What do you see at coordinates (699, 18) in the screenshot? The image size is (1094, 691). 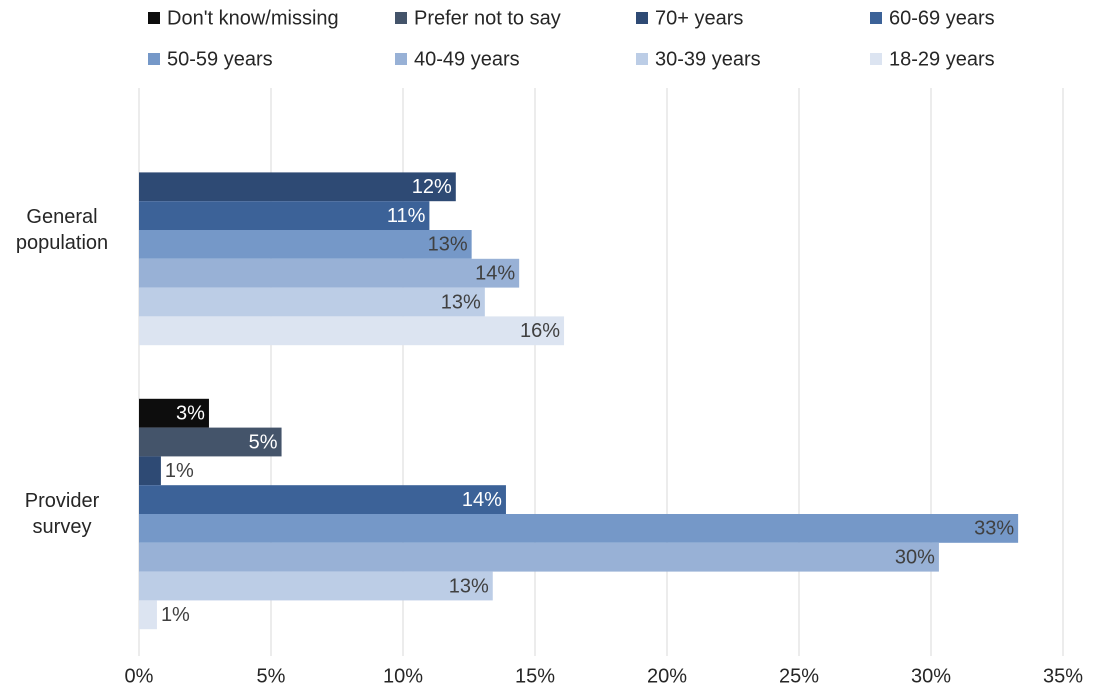 I see `legend-label: 70+ years` at bounding box center [699, 18].